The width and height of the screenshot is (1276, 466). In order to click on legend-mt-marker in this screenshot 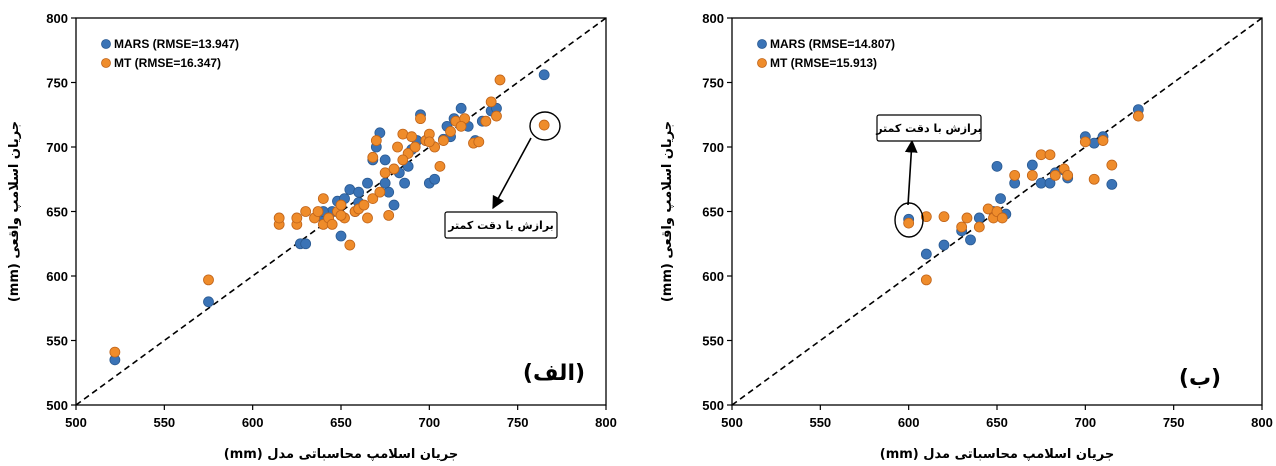, I will do `click(106, 63)`.